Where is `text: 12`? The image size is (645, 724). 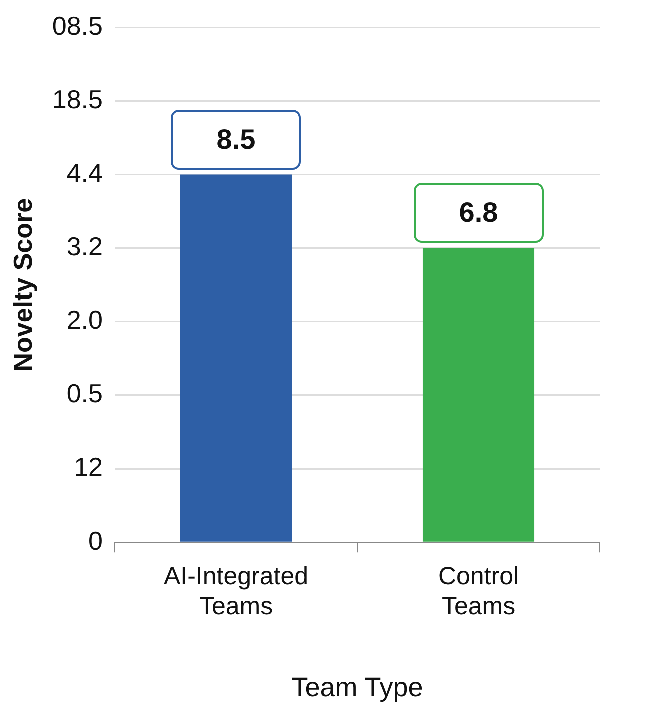 text: 12 is located at coordinates (88, 467).